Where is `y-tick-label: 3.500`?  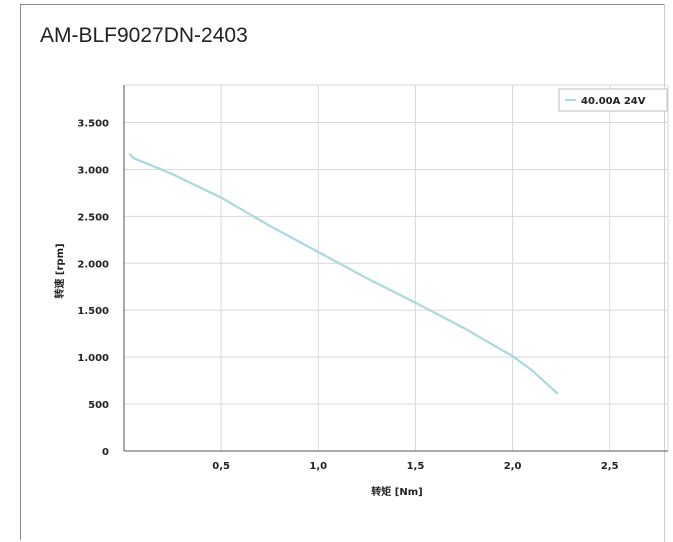 y-tick-label: 3.500 is located at coordinates (93, 124).